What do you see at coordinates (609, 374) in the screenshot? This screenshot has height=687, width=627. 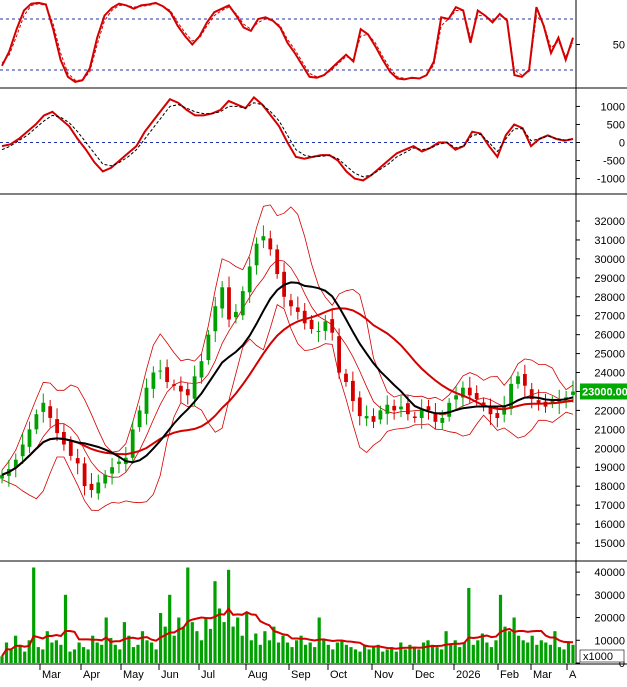 I see `price-y-tick-label: 24000` at bounding box center [609, 374].